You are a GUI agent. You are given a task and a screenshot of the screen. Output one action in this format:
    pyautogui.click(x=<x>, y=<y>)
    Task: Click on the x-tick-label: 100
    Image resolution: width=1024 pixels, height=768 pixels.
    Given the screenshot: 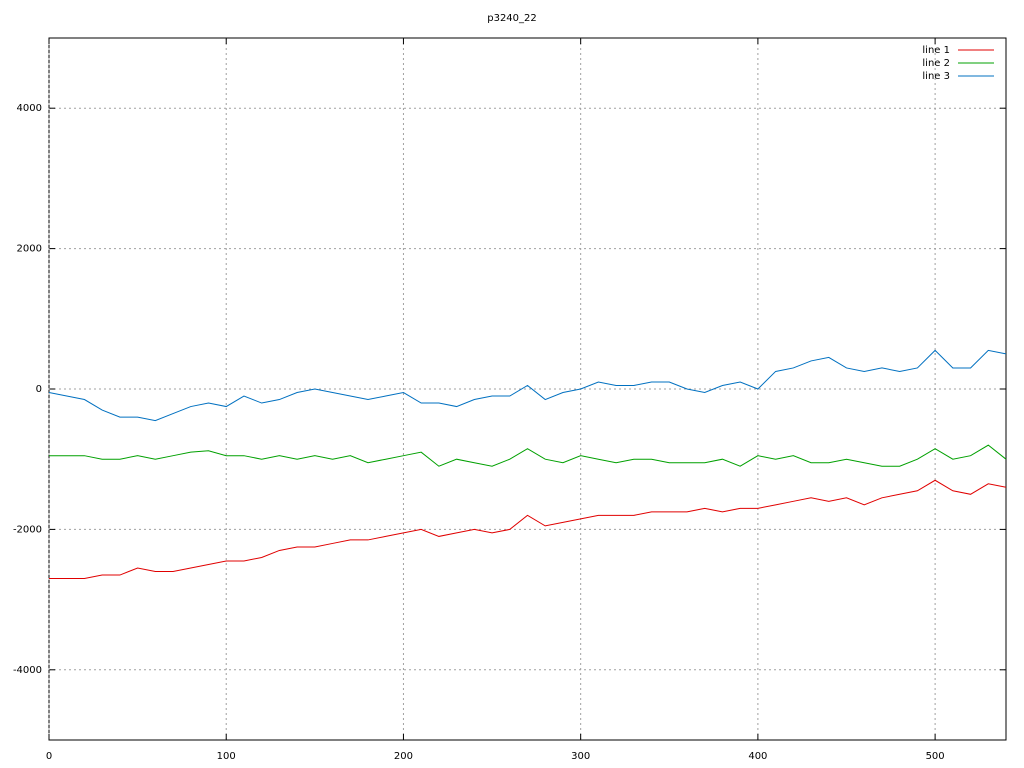 What is the action you would take?
    pyautogui.click(x=226, y=756)
    